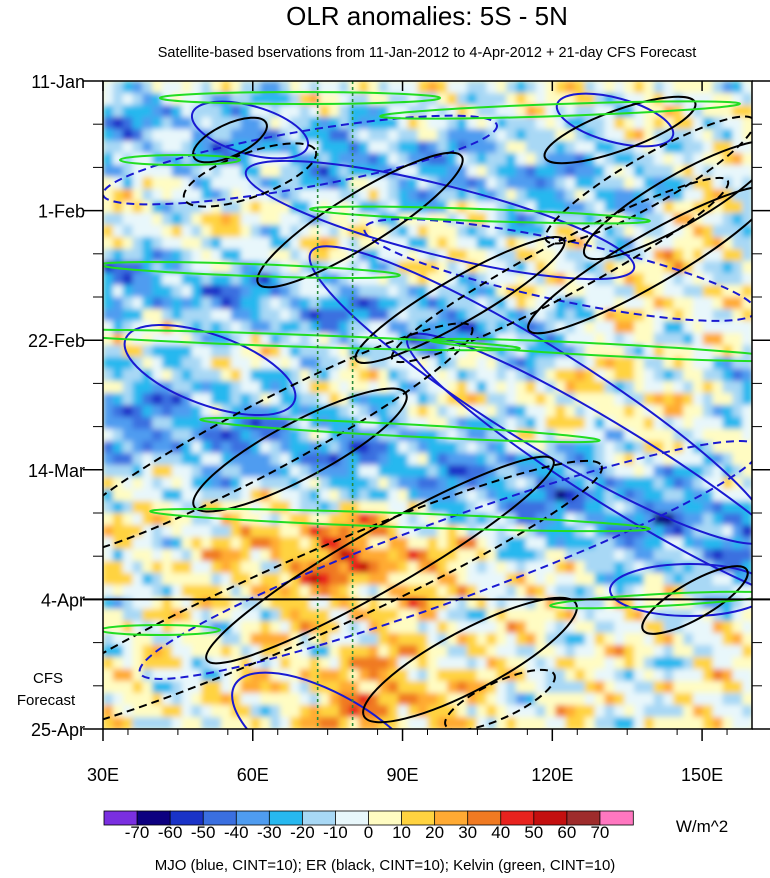 The height and width of the screenshot is (878, 770). What do you see at coordinates (460, 300) in the screenshot?
I see `filter-contour` at bounding box center [460, 300].